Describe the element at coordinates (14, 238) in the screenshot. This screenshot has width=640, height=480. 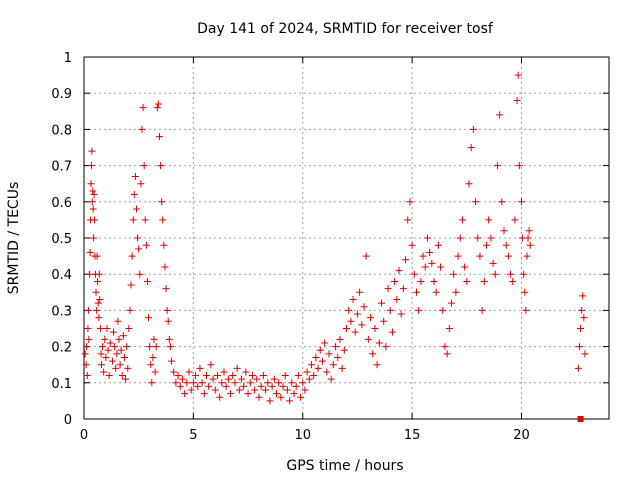
I see `y-axis-label: SRMTID / TECUs` at that location.